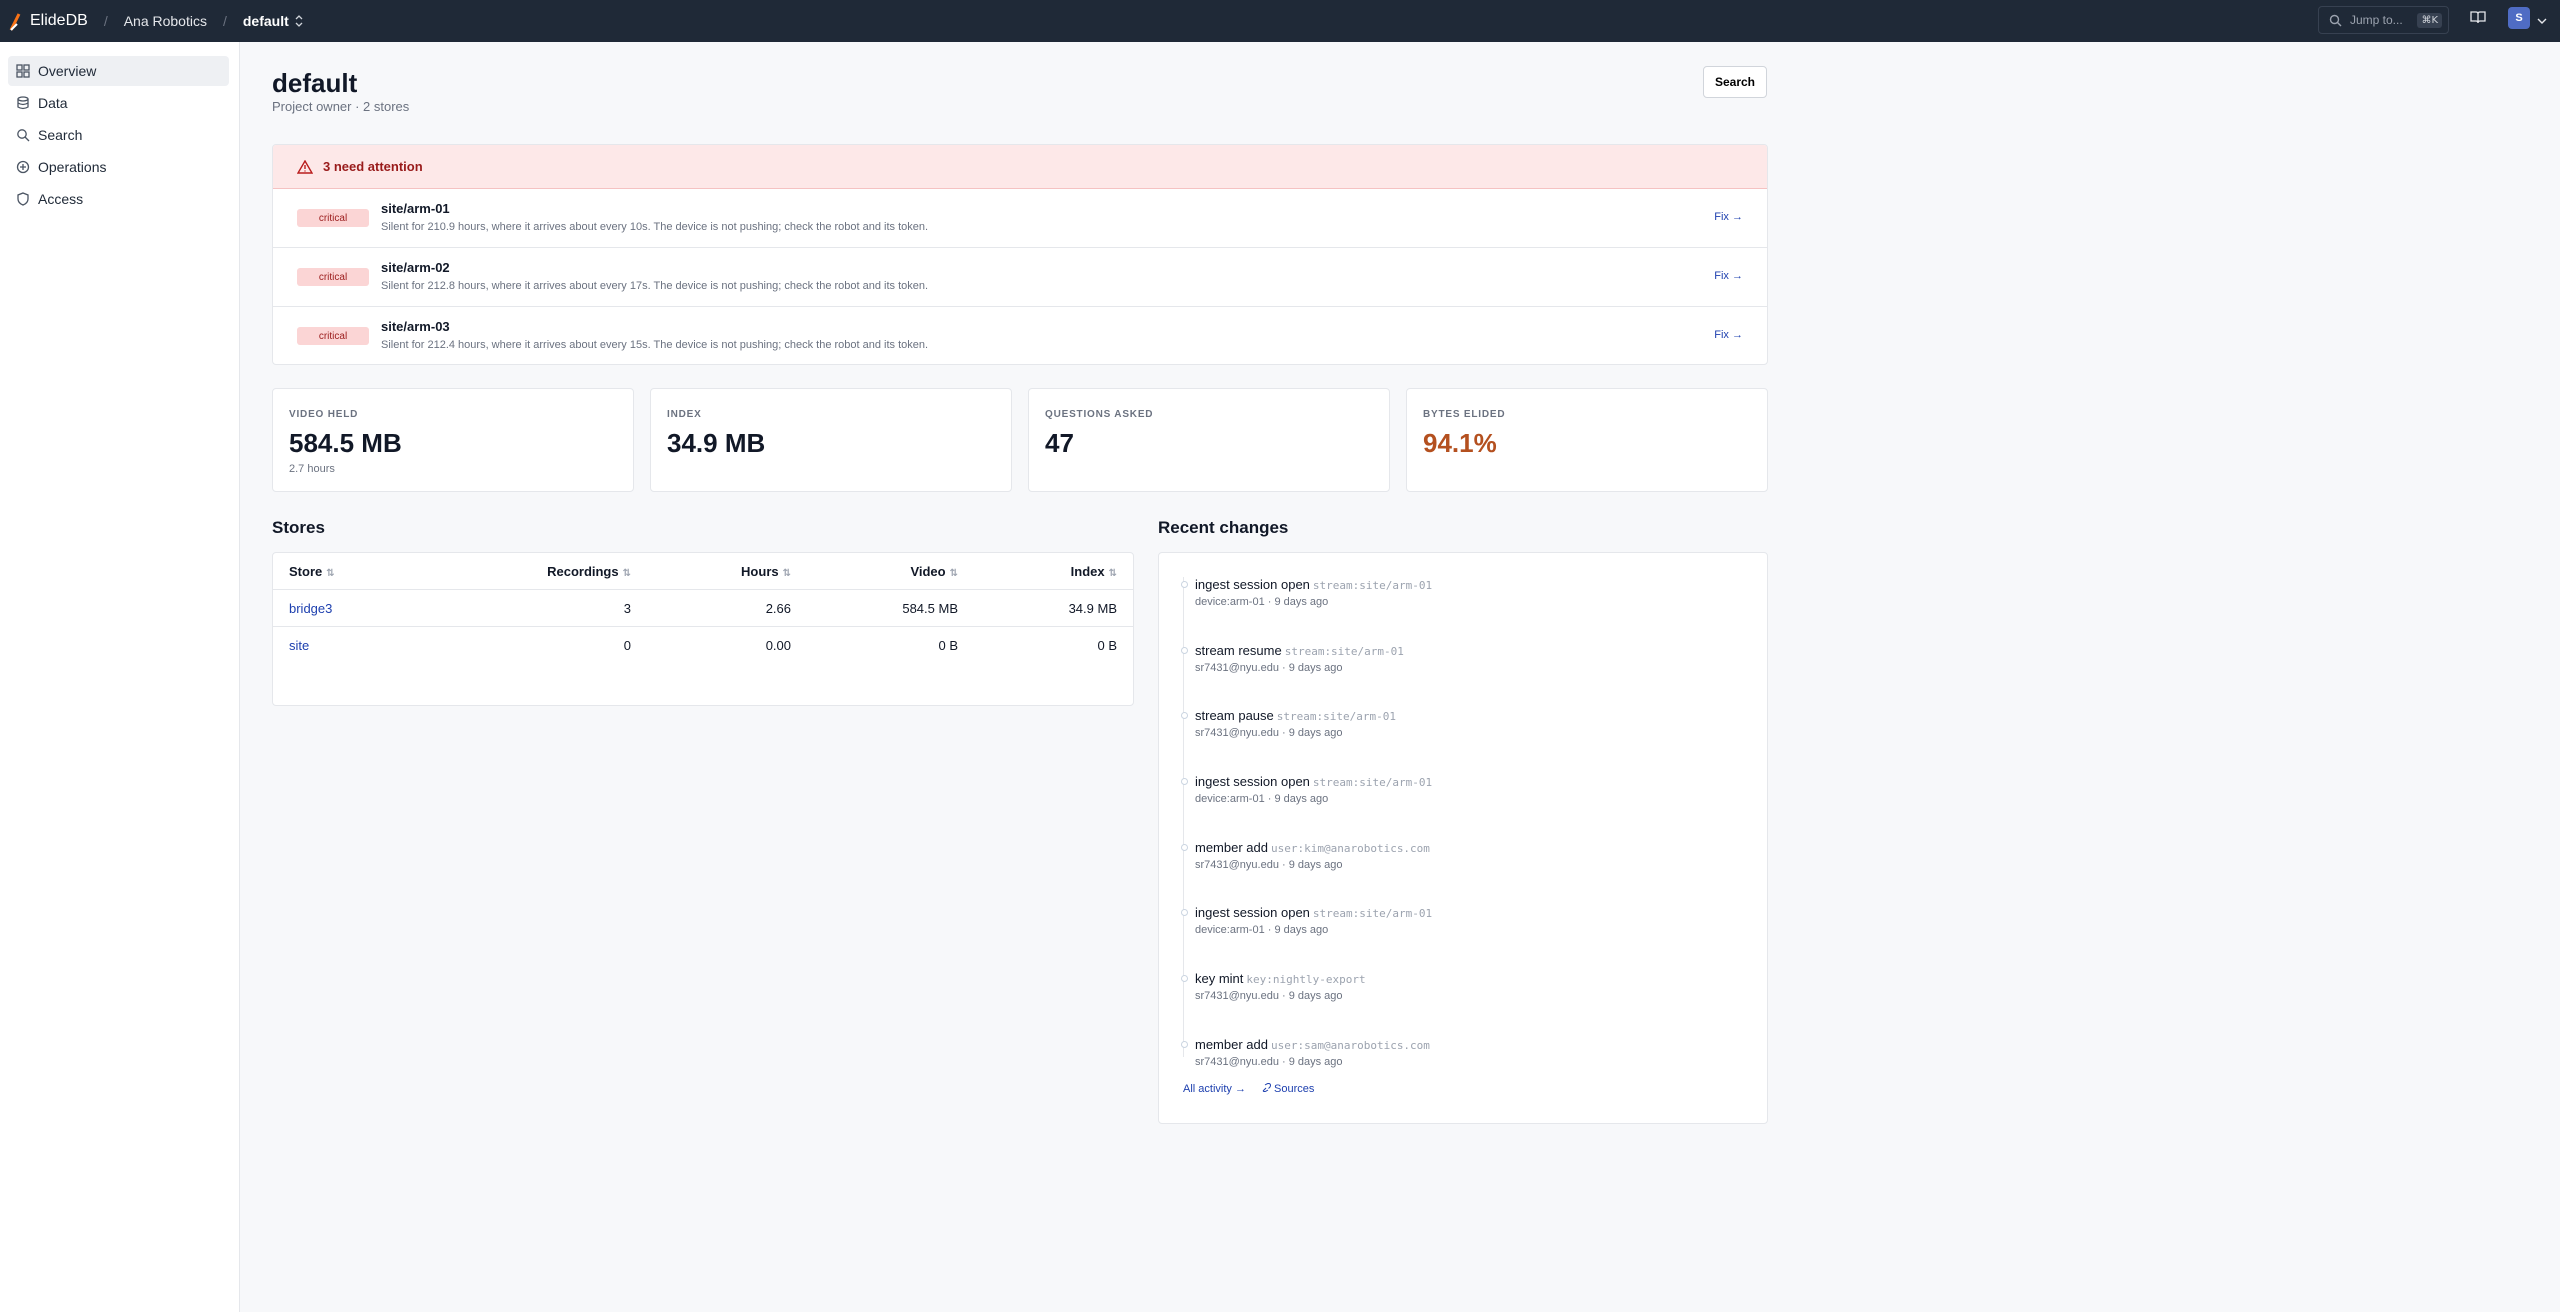  Describe the element at coordinates (67, 71) in the screenshot. I see `sidebar-item-label: Overview` at that location.